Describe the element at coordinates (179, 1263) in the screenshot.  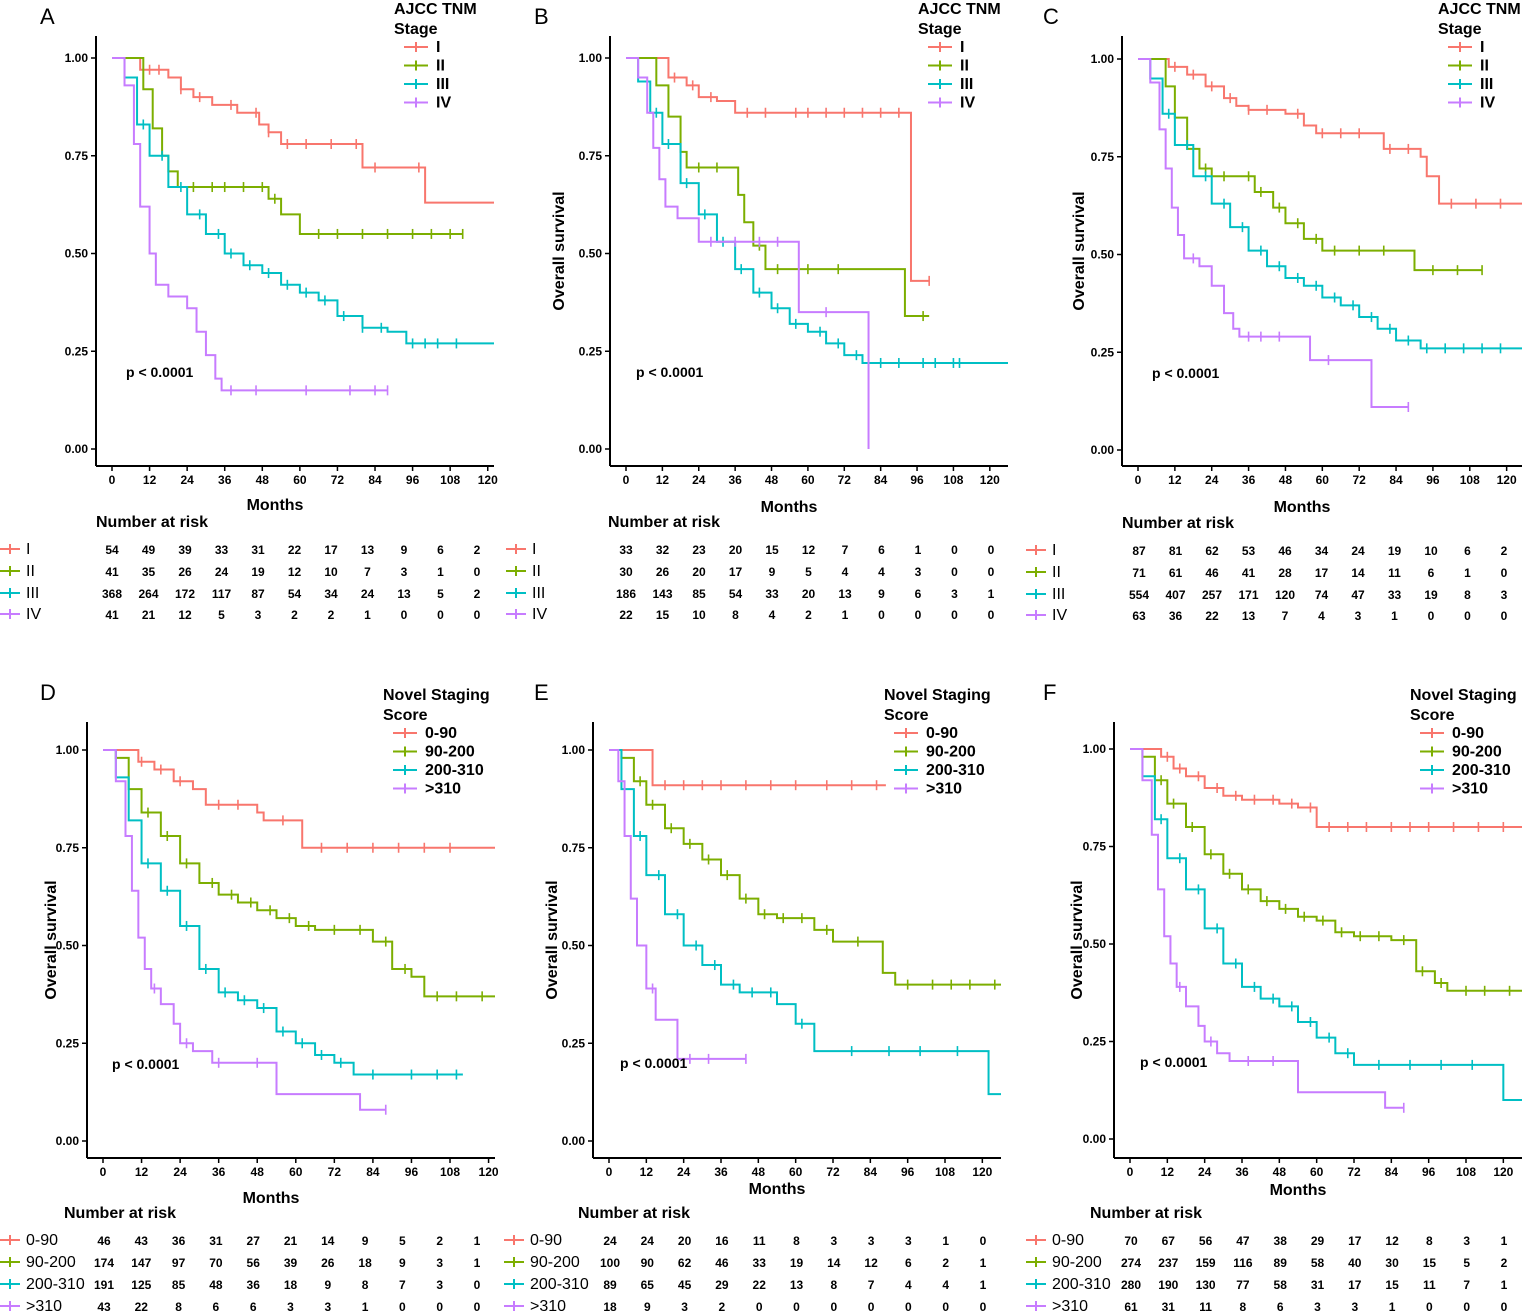
I see `risk-count: 97` at that location.